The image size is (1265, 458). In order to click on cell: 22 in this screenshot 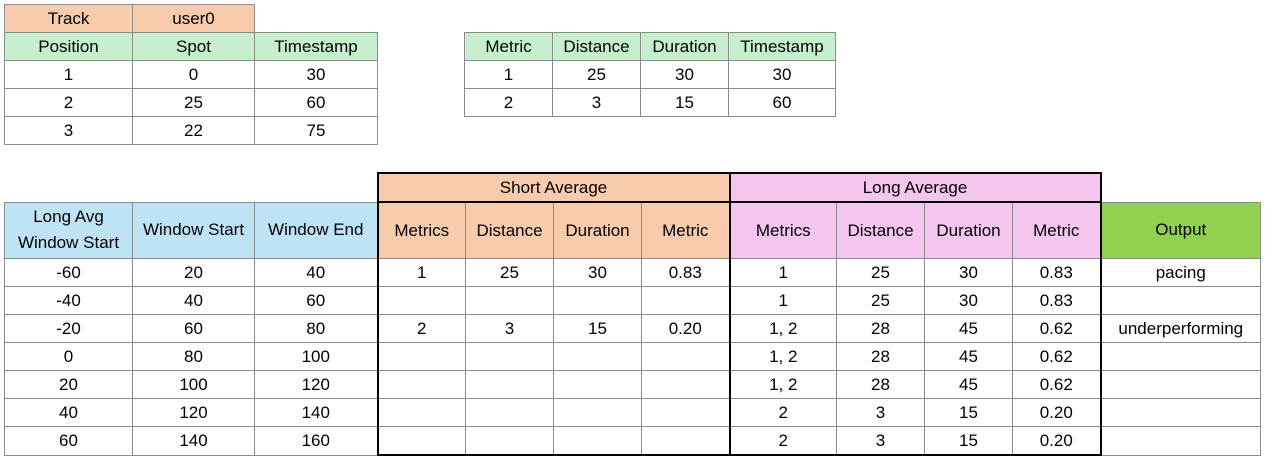, I will do `click(193, 130)`.